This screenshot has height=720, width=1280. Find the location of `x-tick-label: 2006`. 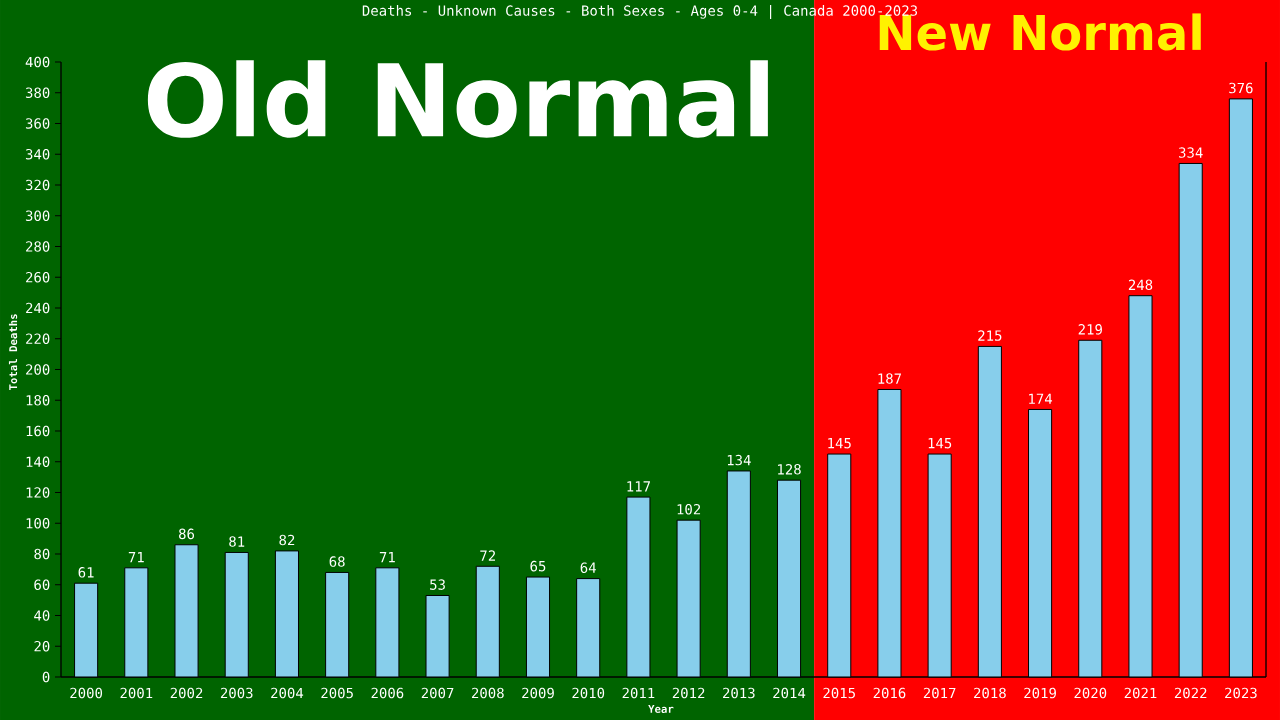

x-tick-label: 2006 is located at coordinates (387, 693).